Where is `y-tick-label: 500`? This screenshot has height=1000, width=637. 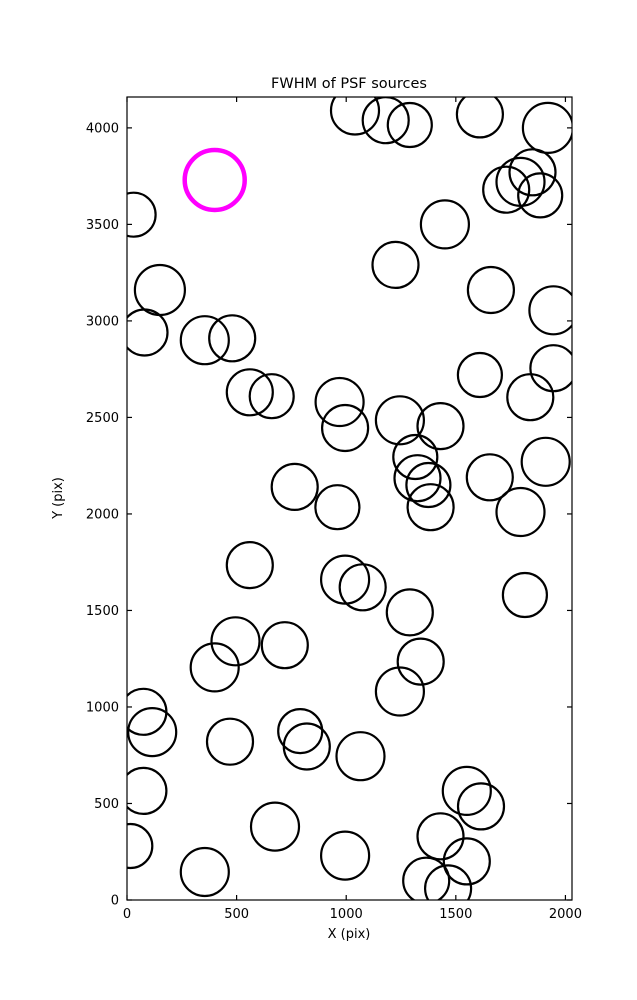
y-tick-label: 500 is located at coordinates (106, 804).